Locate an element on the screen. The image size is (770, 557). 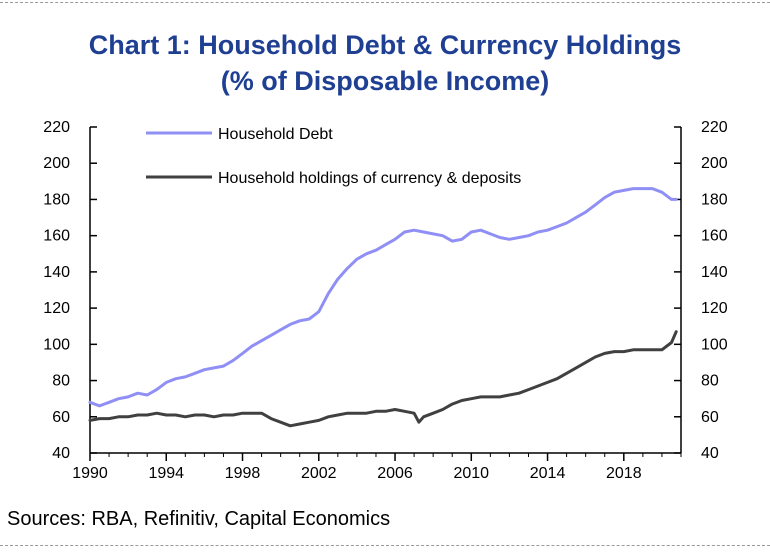
right-y-tick-label: 180 is located at coordinates (714, 199).